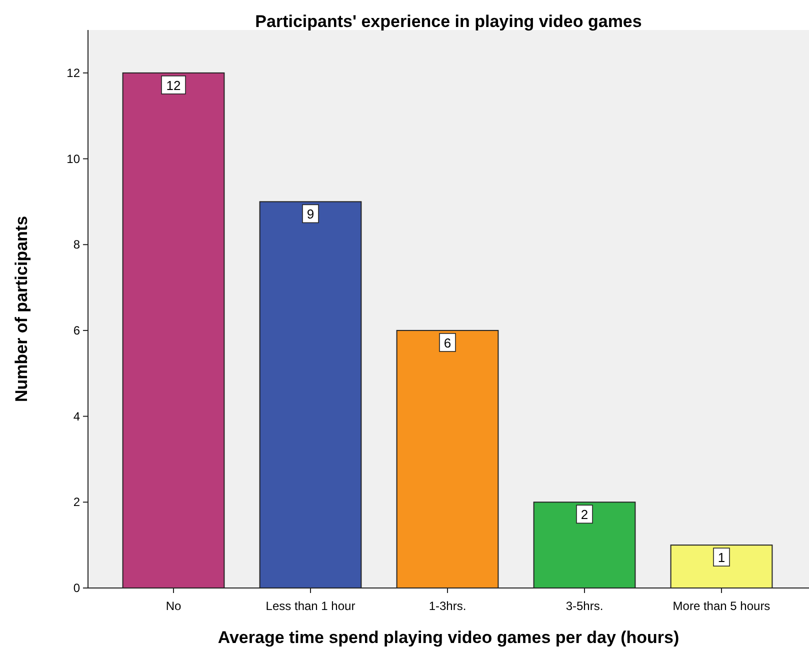  I want to click on y-tick-label: 12, so click(73, 73).